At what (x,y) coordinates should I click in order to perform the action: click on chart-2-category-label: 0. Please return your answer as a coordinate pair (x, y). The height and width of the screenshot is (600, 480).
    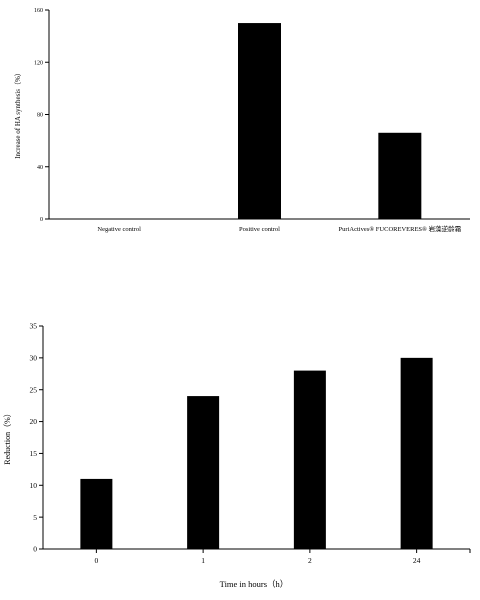
    Looking at the image, I should click on (97, 560).